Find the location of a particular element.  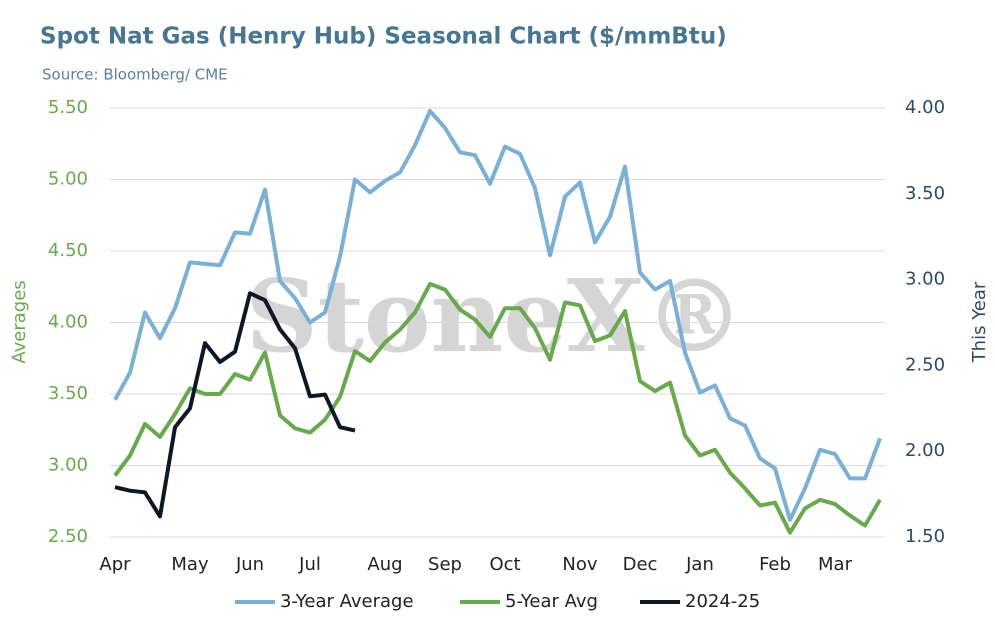

x-tick-label: Aug is located at coordinates (384, 564).